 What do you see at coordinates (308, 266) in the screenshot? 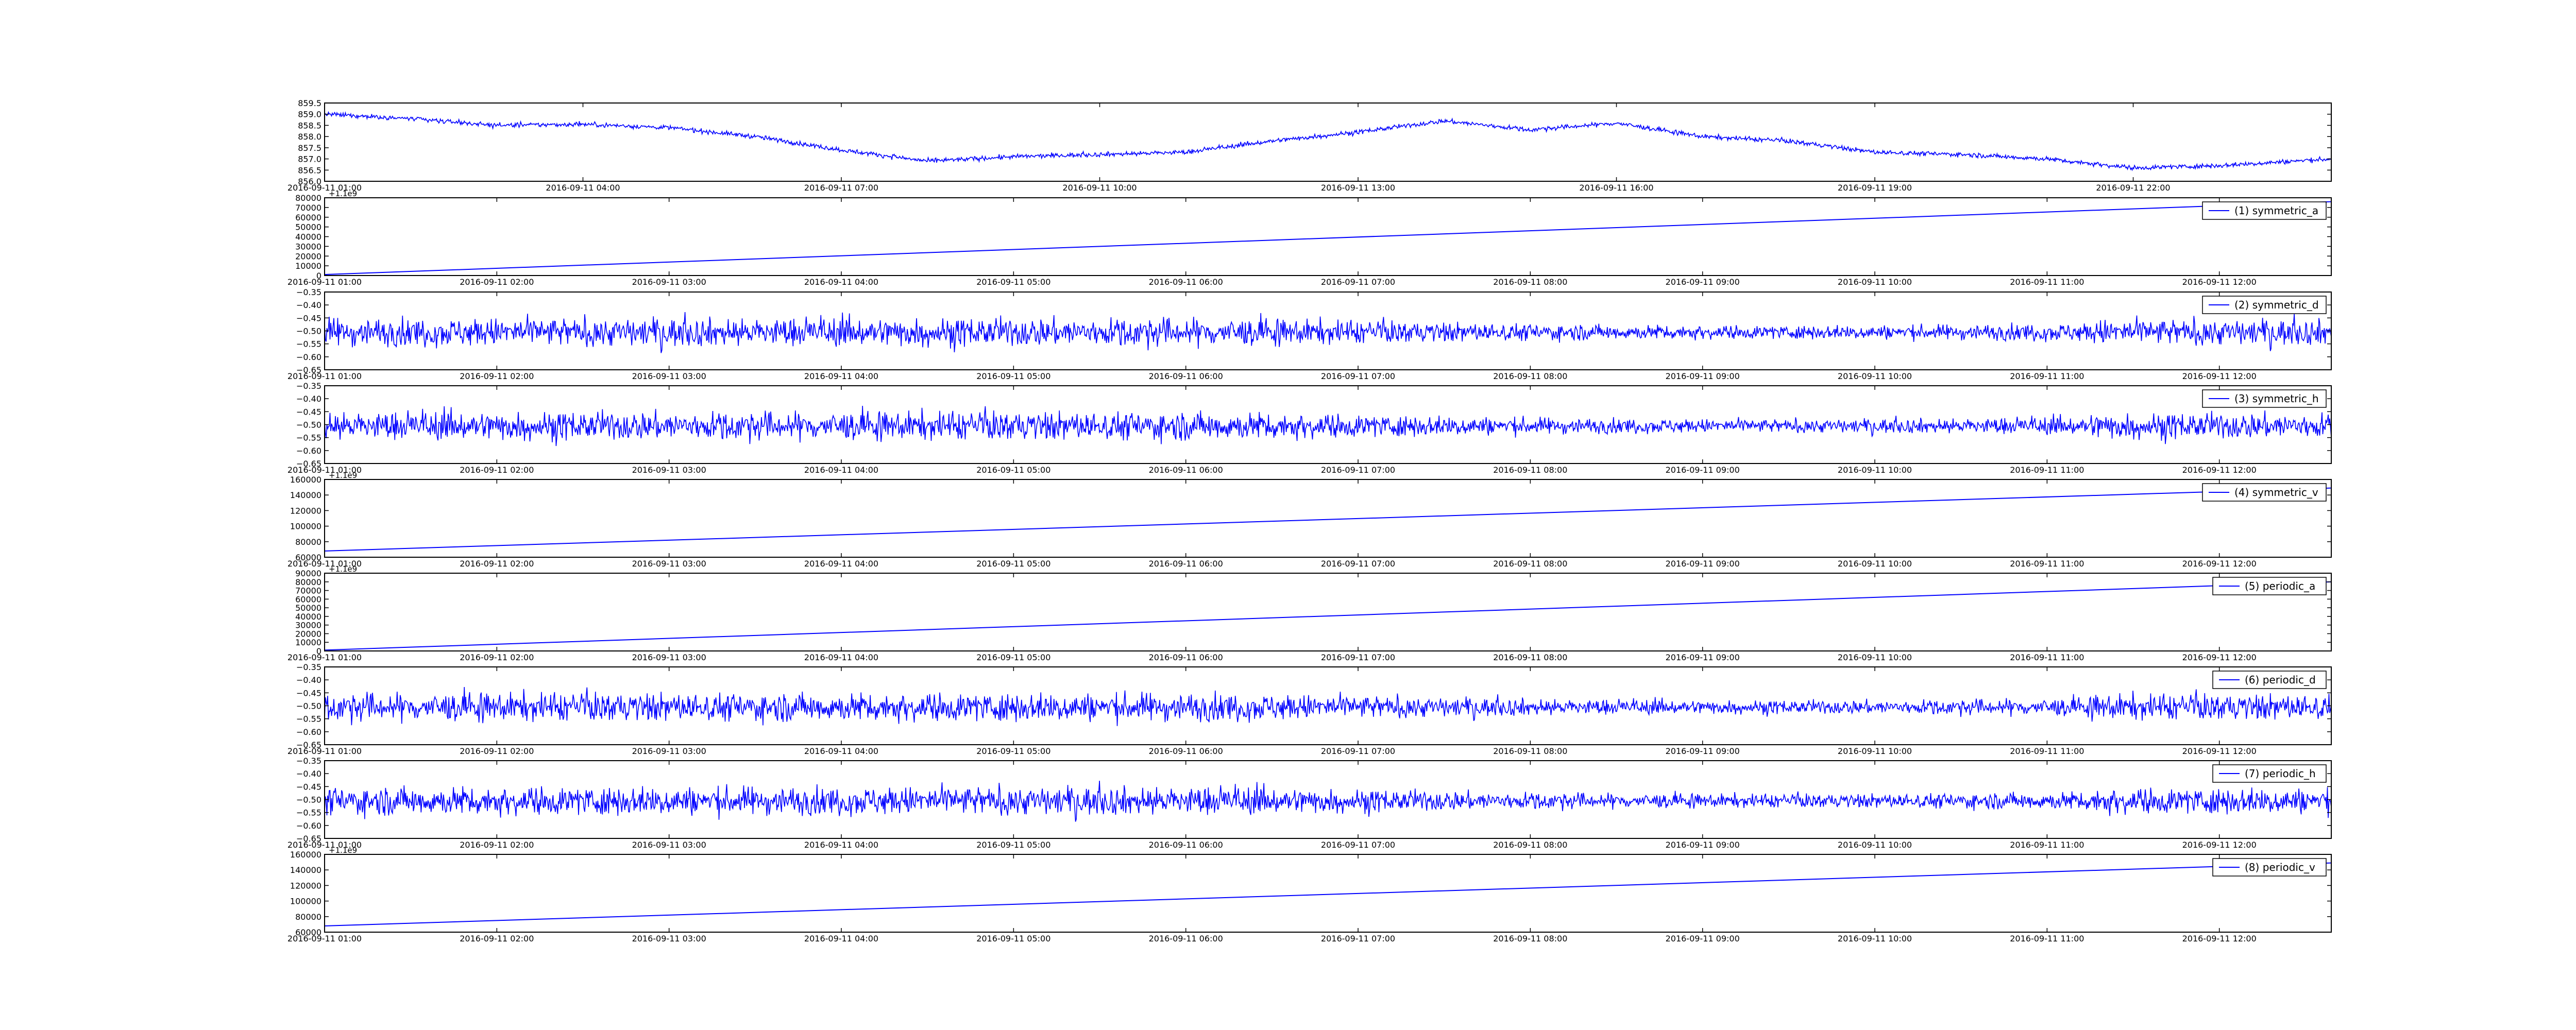
I see `y-tick-label: 10000` at bounding box center [308, 266].